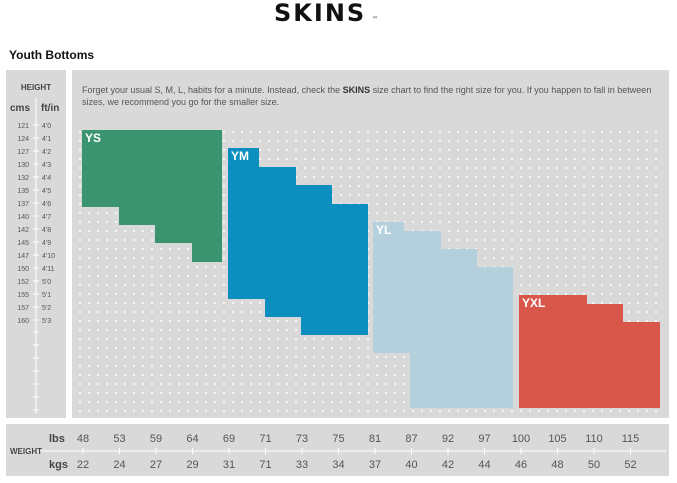 This screenshot has width=677, height=483. What do you see at coordinates (152, 196) in the screenshot?
I see `size-block-ys` at bounding box center [152, 196].